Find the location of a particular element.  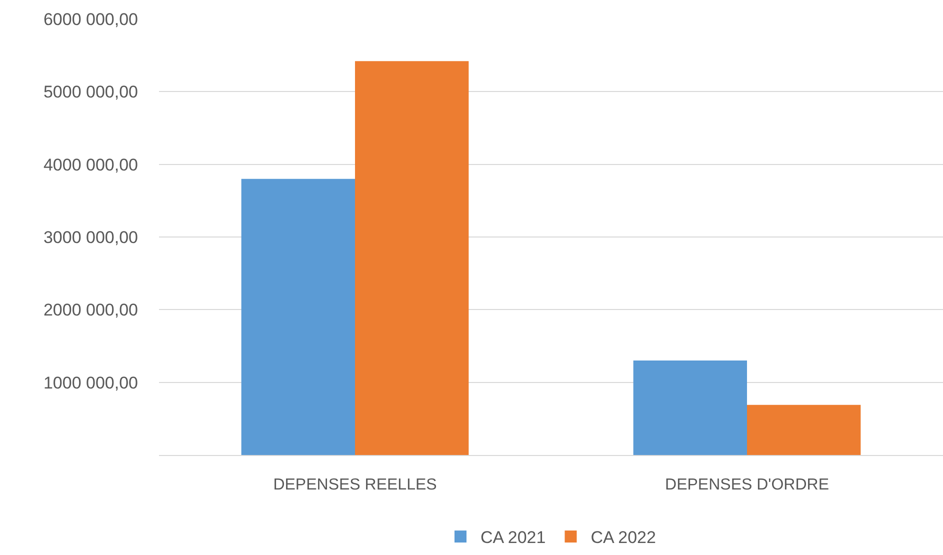

y-tick-label: 4000 000,00 is located at coordinates (90, 164).